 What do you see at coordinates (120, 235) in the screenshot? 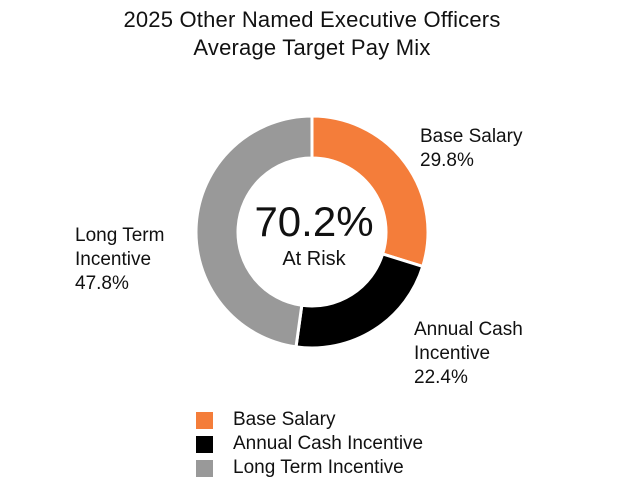
I see `slice-label-long-term-incentive-name-1: Long Term` at bounding box center [120, 235].